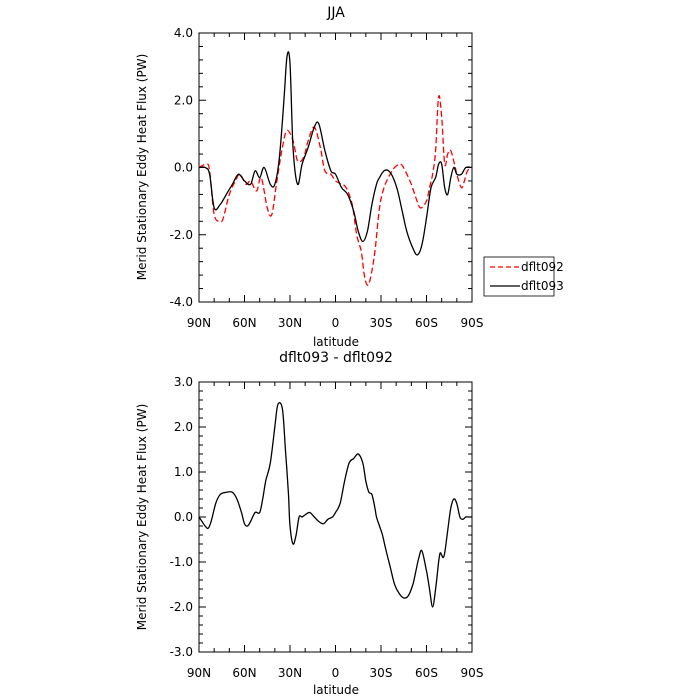 This screenshot has width=700, height=700. I want to click on bottom-y-axis-label: Merid Stationary Eddy Heat Flux (PW), so click(142, 517).